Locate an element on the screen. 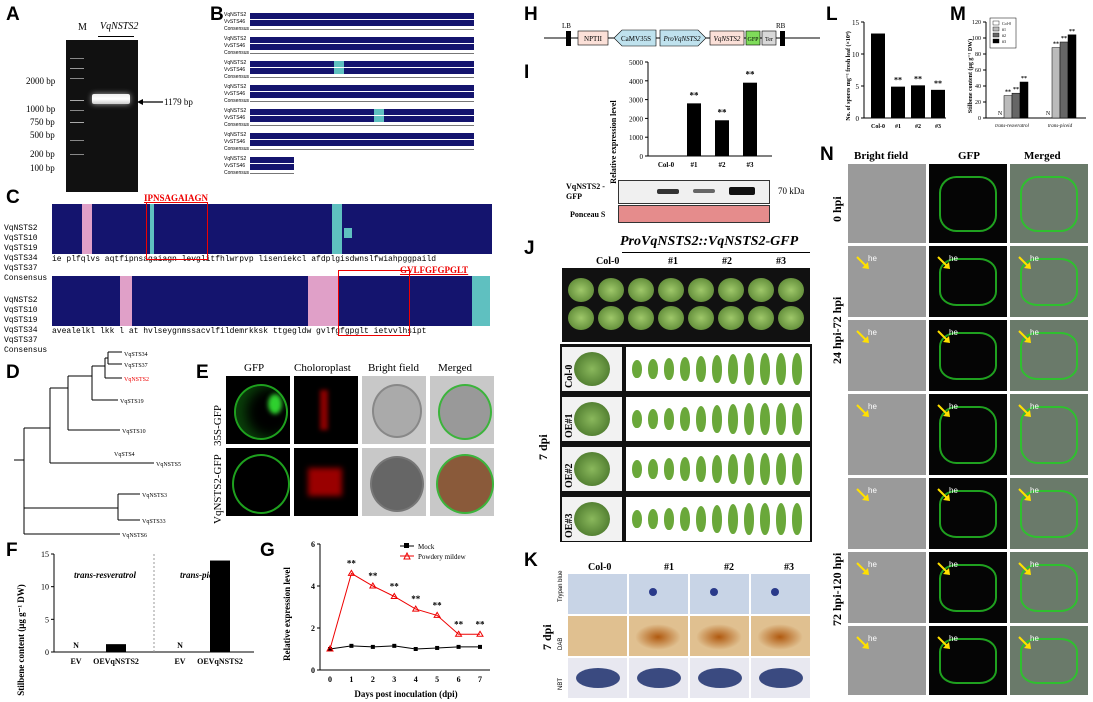 The width and height of the screenshot is (1093, 702). i-xtick-label: #3 is located at coordinates (751, 165).